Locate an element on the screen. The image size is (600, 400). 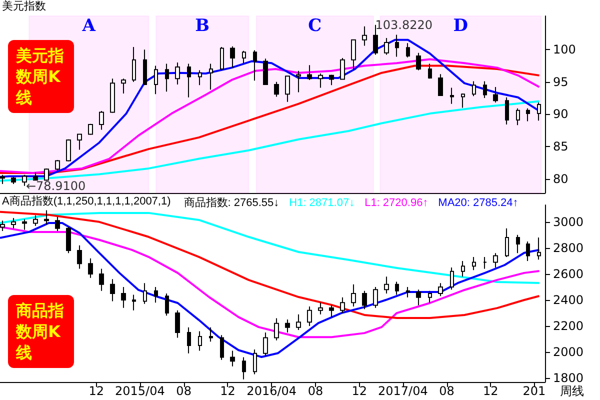
annotation: ←78.9100 is located at coordinates (56, 185).